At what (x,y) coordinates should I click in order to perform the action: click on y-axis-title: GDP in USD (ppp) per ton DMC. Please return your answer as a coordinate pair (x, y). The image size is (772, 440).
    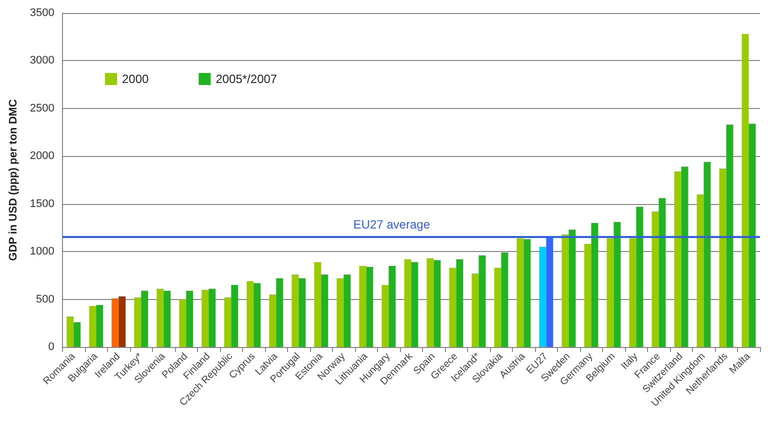
    Looking at the image, I should click on (14, 180).